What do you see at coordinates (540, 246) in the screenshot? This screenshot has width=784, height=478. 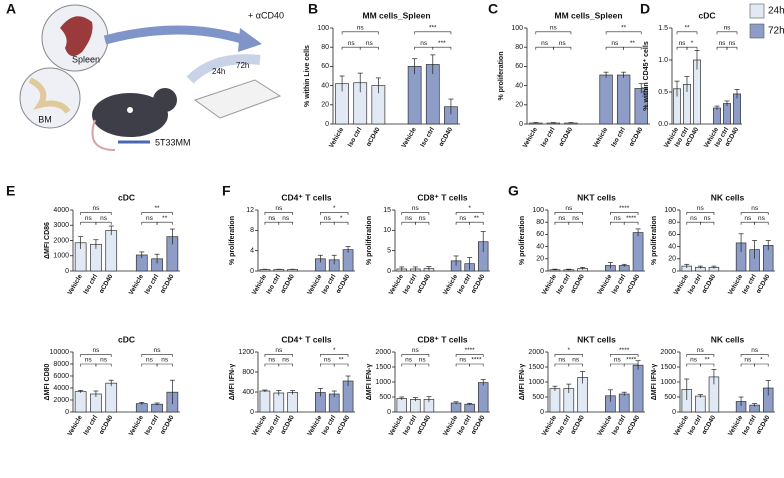 I see `y-tick-label: 40` at bounding box center [540, 246].